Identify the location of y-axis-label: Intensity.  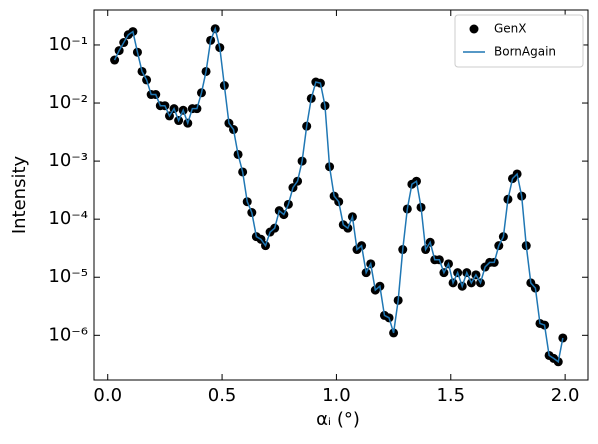
(19, 194).